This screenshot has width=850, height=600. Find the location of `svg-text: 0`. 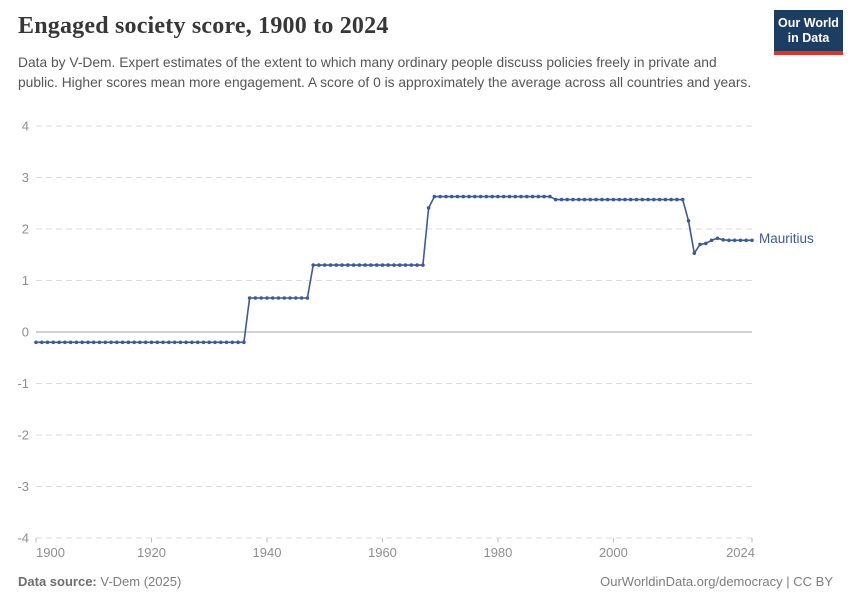

svg-text: 0 is located at coordinates (25, 332).